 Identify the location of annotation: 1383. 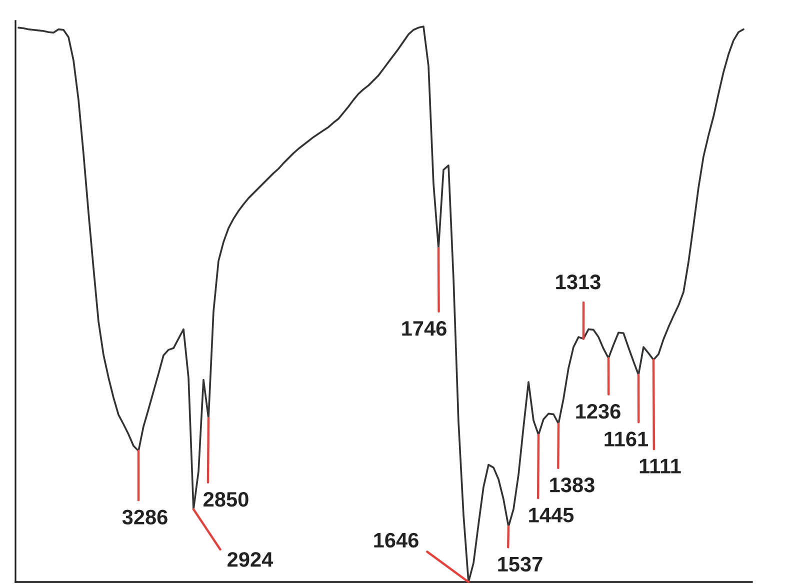
(572, 485).